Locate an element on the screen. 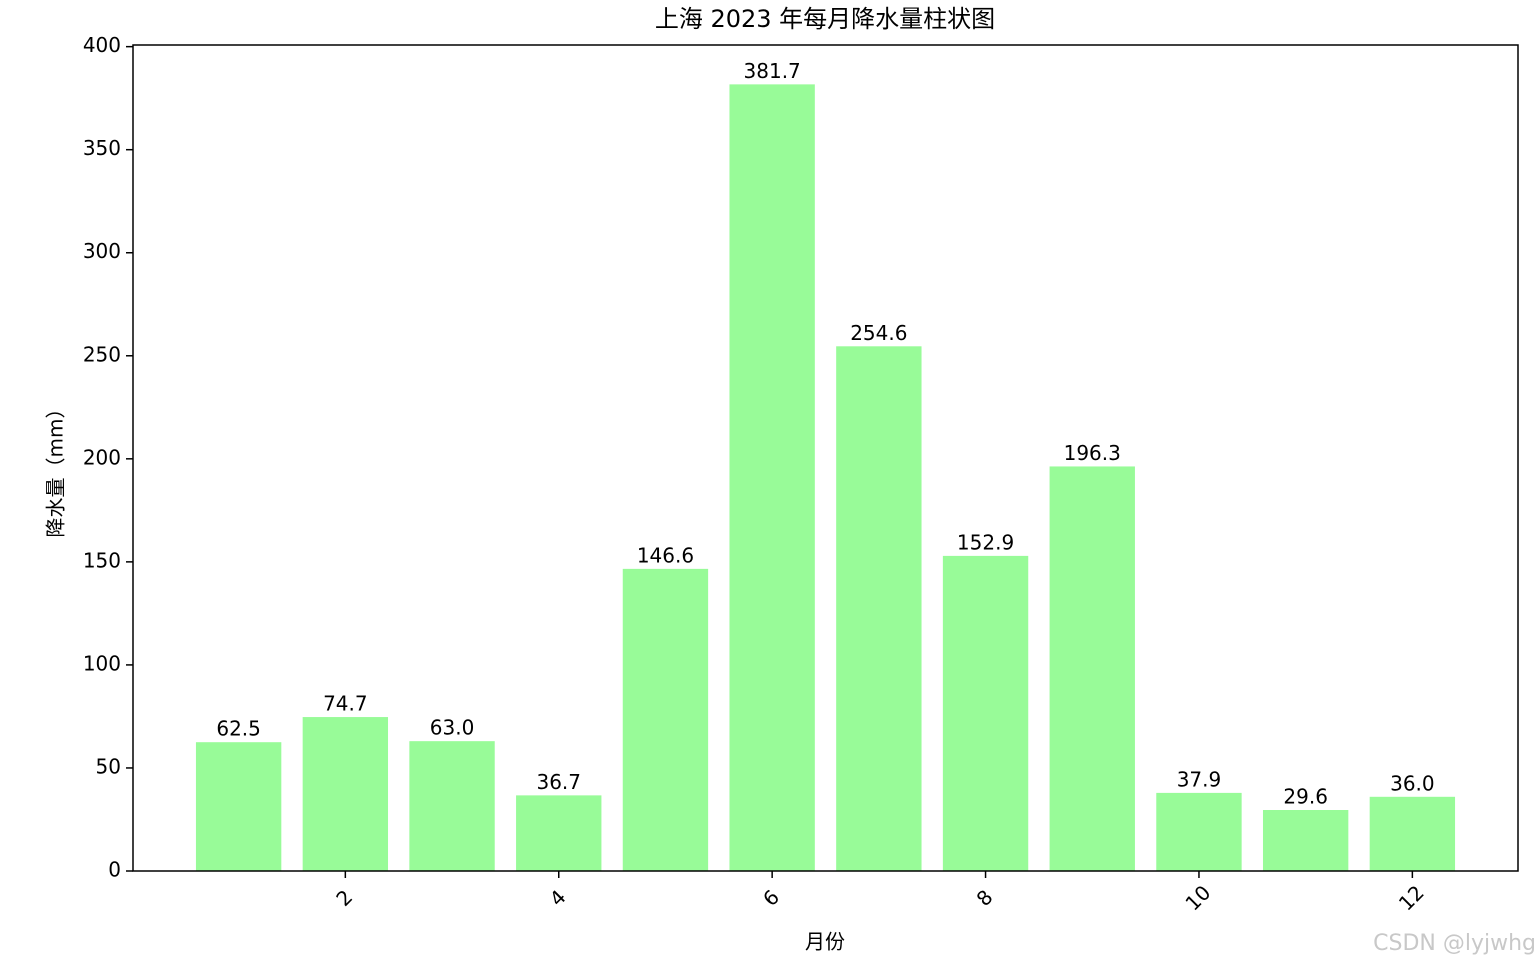  data-label: 254.6 is located at coordinates (878, 333).